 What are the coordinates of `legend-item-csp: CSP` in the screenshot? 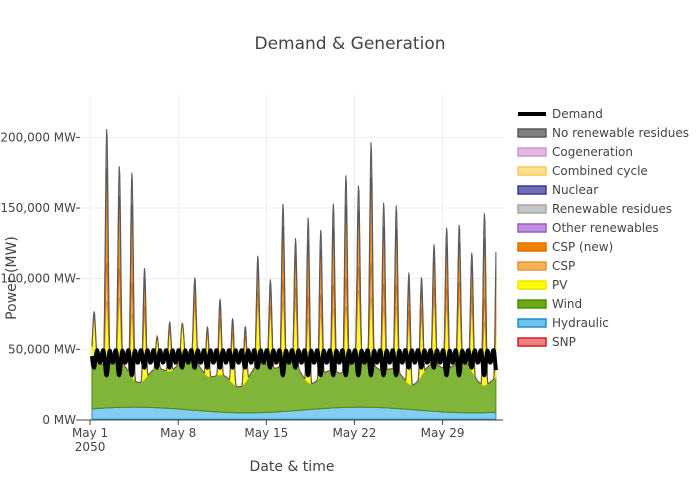 It's located at (546, 266).